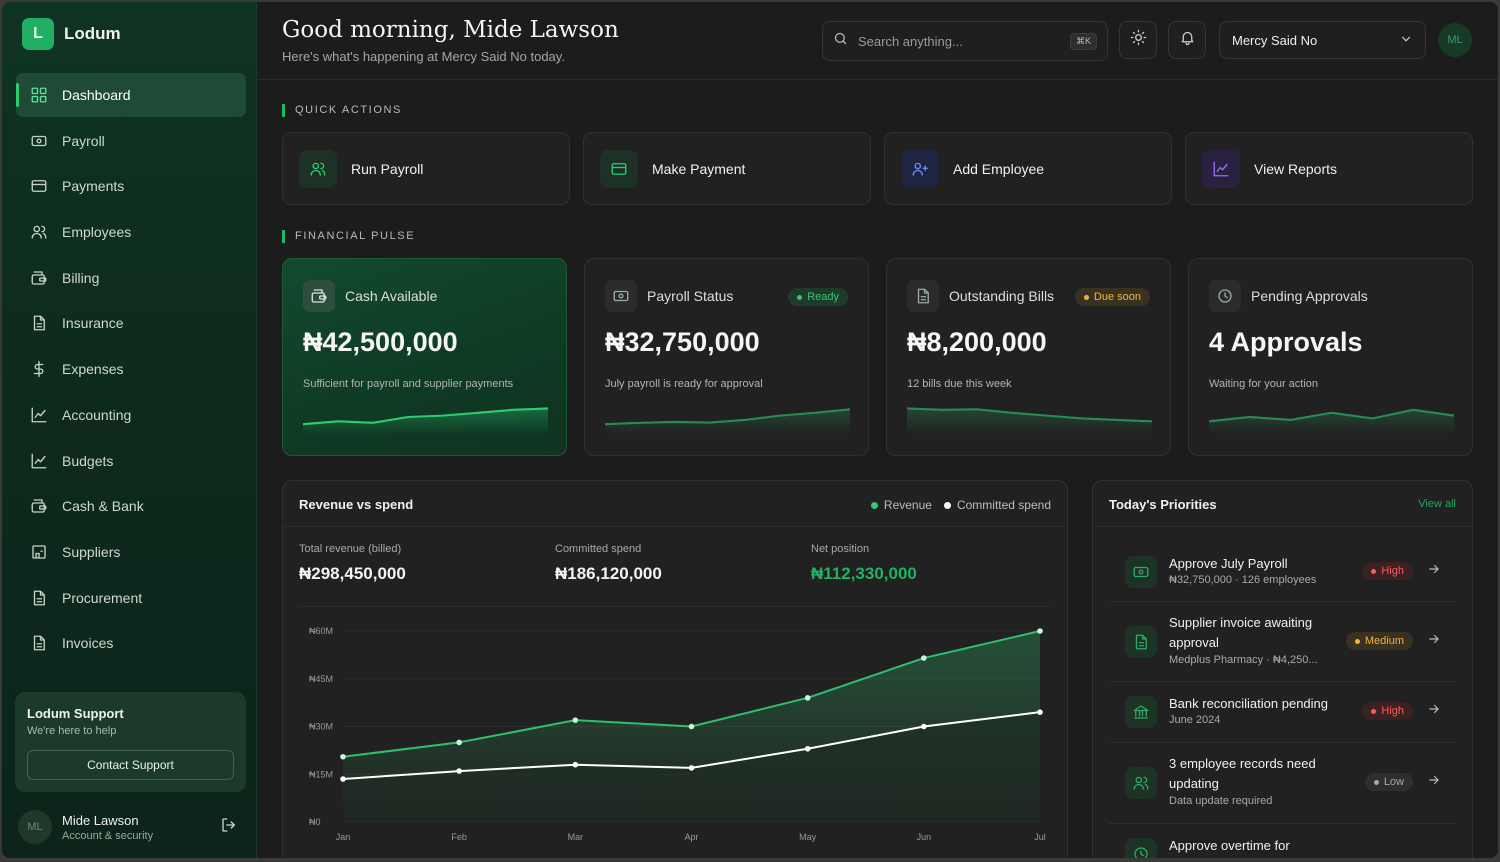  I want to click on x-tick-label: Feb, so click(459, 837).